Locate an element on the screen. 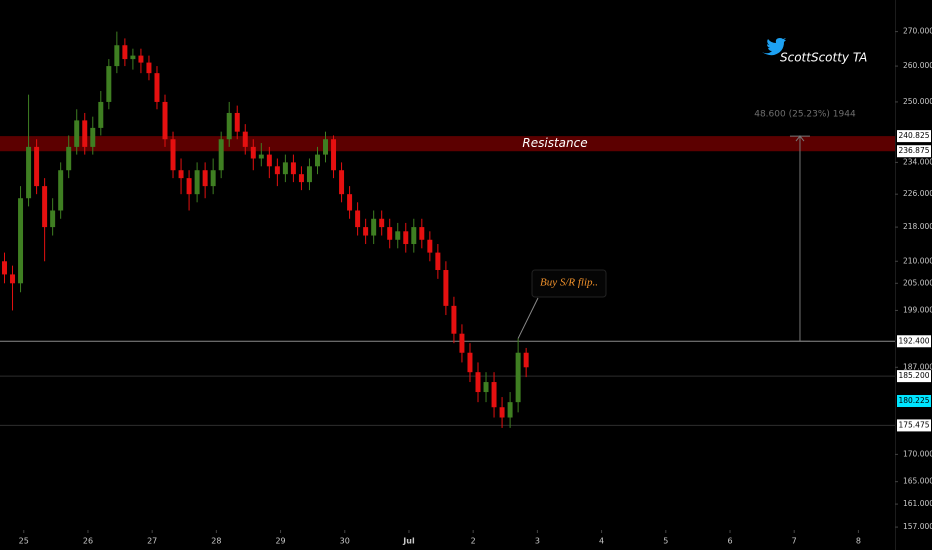 The width and height of the screenshot is (932, 550). y-tick-label: 165.000 is located at coordinates (917, 481).